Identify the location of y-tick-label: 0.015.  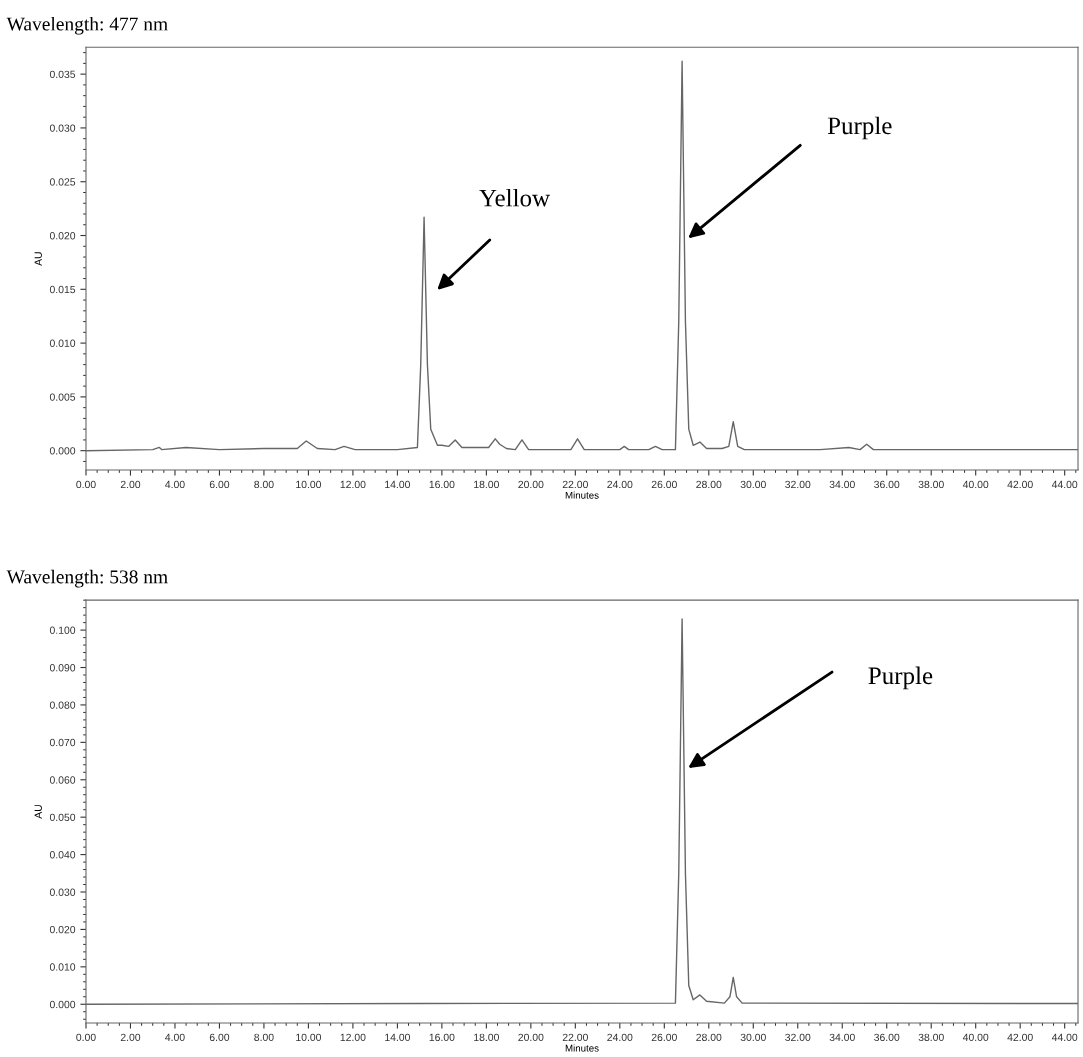
(62, 289).